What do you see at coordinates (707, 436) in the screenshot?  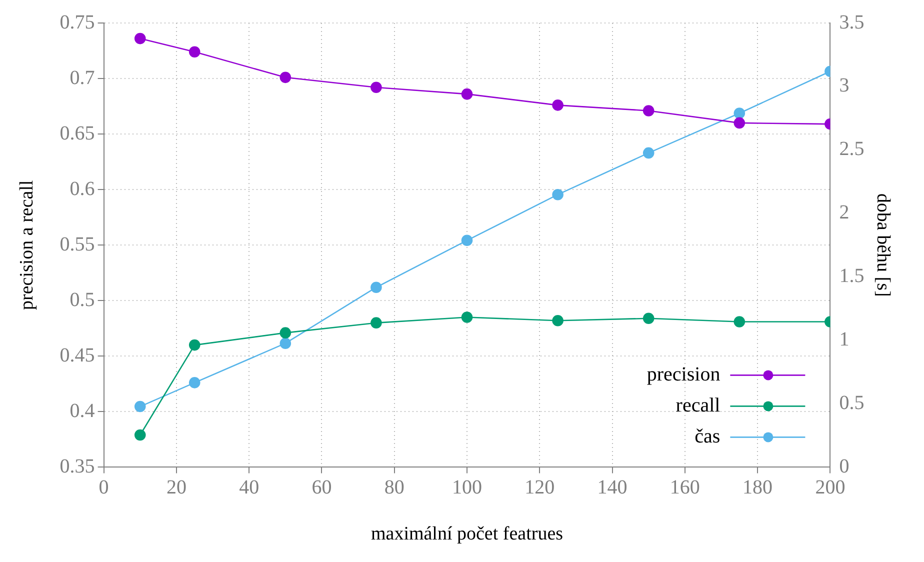 I see `legend-label: čas` at bounding box center [707, 436].